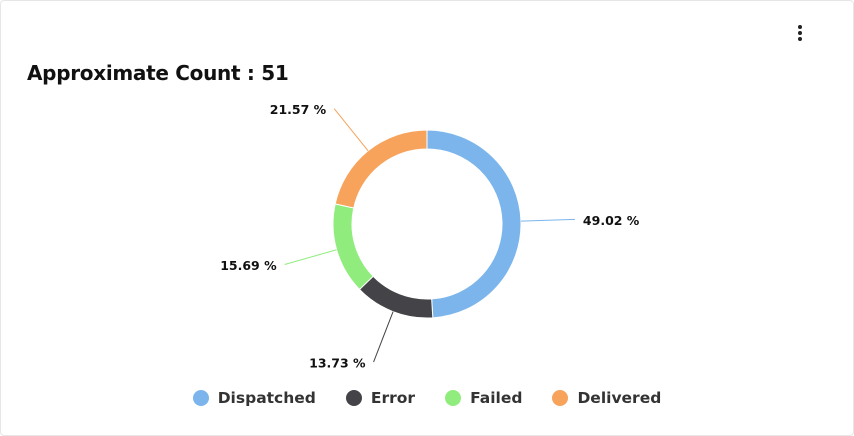 The width and height of the screenshot is (854, 436). I want to click on legend-label: Delivered, so click(619, 398).